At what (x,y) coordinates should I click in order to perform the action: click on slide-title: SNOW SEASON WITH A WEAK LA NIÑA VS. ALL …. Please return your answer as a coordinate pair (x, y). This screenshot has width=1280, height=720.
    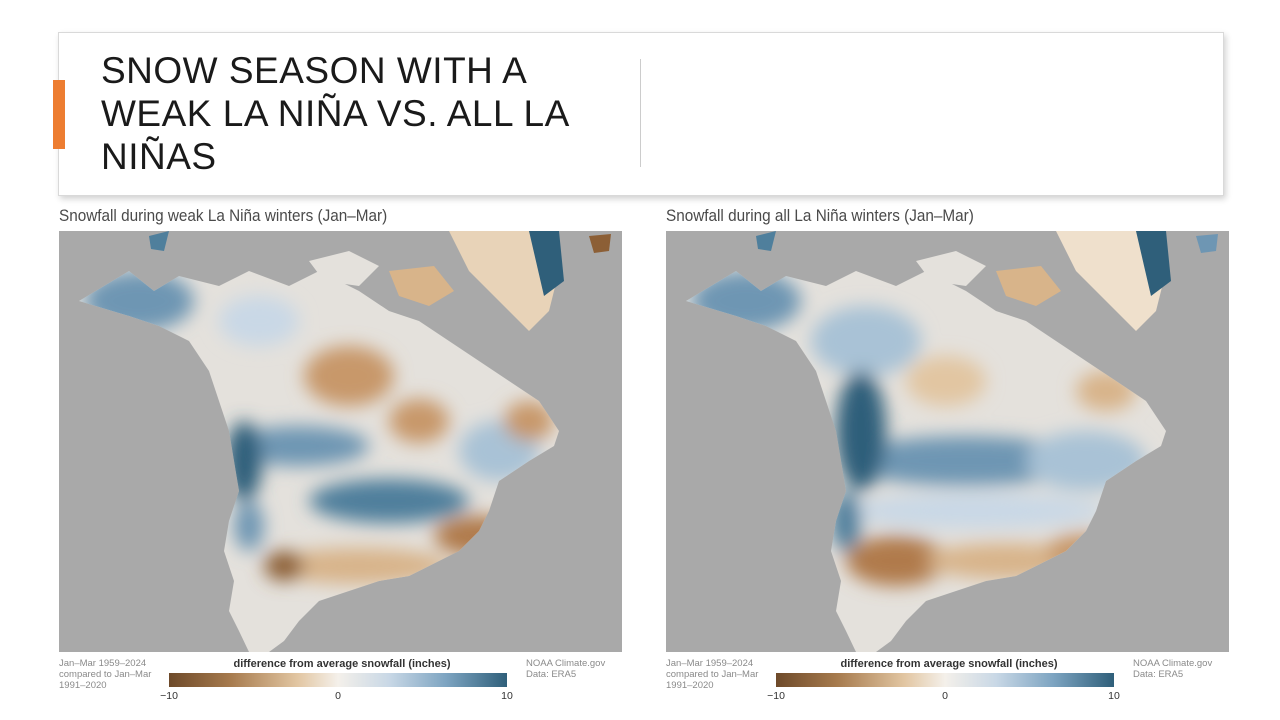
    Looking at the image, I should click on (334, 113).